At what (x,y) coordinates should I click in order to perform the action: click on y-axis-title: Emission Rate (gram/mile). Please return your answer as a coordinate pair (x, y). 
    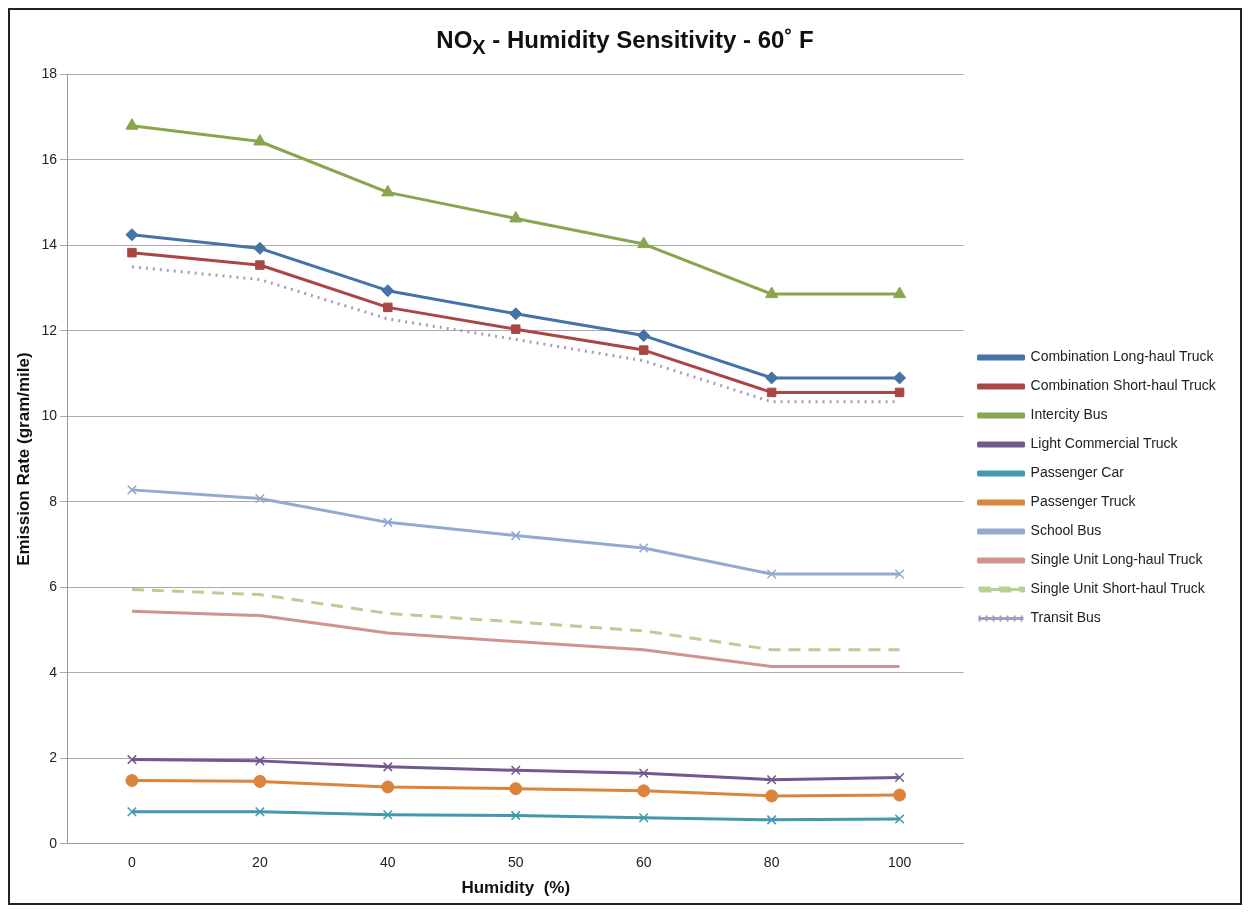
    Looking at the image, I should click on (23, 459).